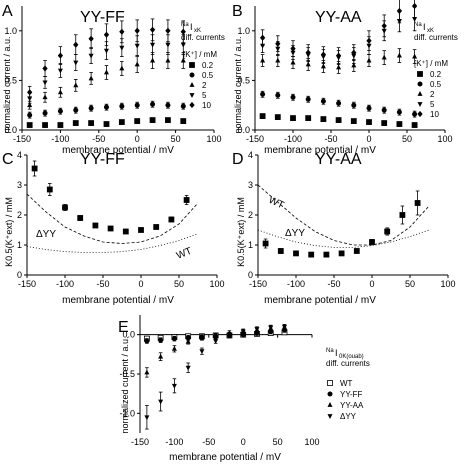 Image resolution: width=464 pixels, height=464 pixels. What do you see at coordinates (330, 351) in the screenshot?
I see `annot-e-na: Na` at bounding box center [330, 351].